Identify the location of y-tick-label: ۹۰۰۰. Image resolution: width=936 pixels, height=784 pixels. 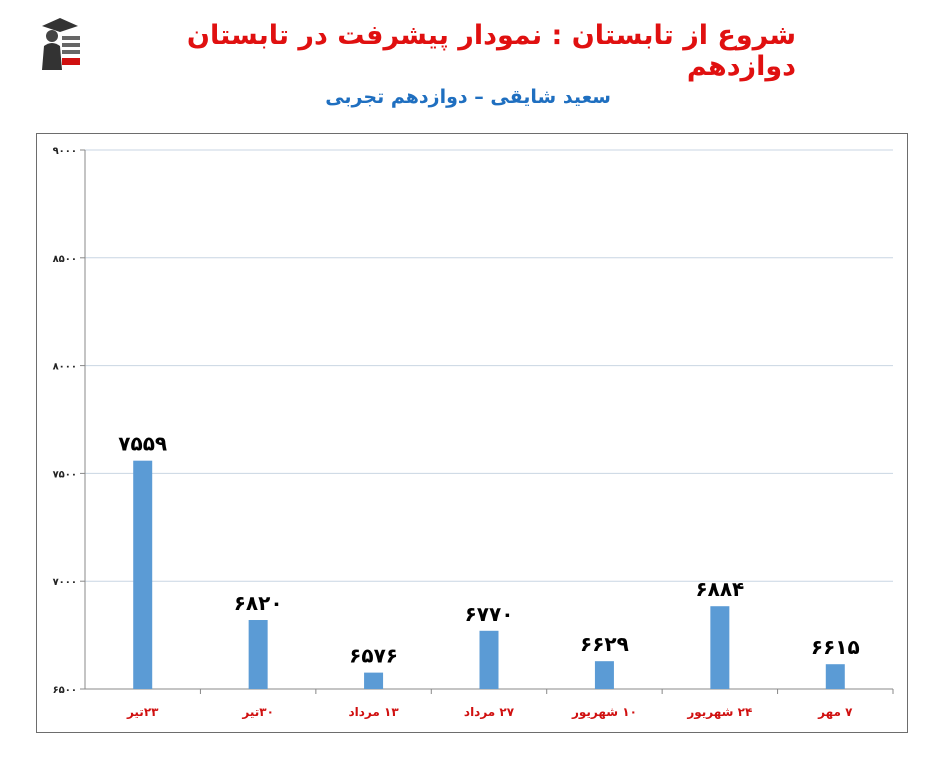
(65, 151).